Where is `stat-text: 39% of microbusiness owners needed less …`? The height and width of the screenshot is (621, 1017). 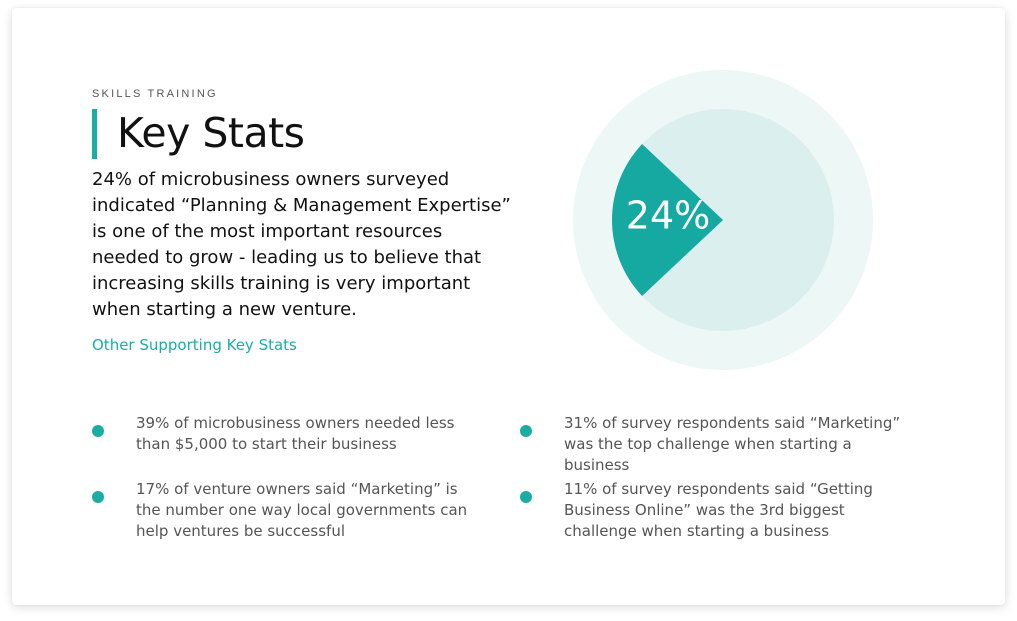
stat-text: 39% of microbusiness owners needed less … is located at coordinates (295, 433).